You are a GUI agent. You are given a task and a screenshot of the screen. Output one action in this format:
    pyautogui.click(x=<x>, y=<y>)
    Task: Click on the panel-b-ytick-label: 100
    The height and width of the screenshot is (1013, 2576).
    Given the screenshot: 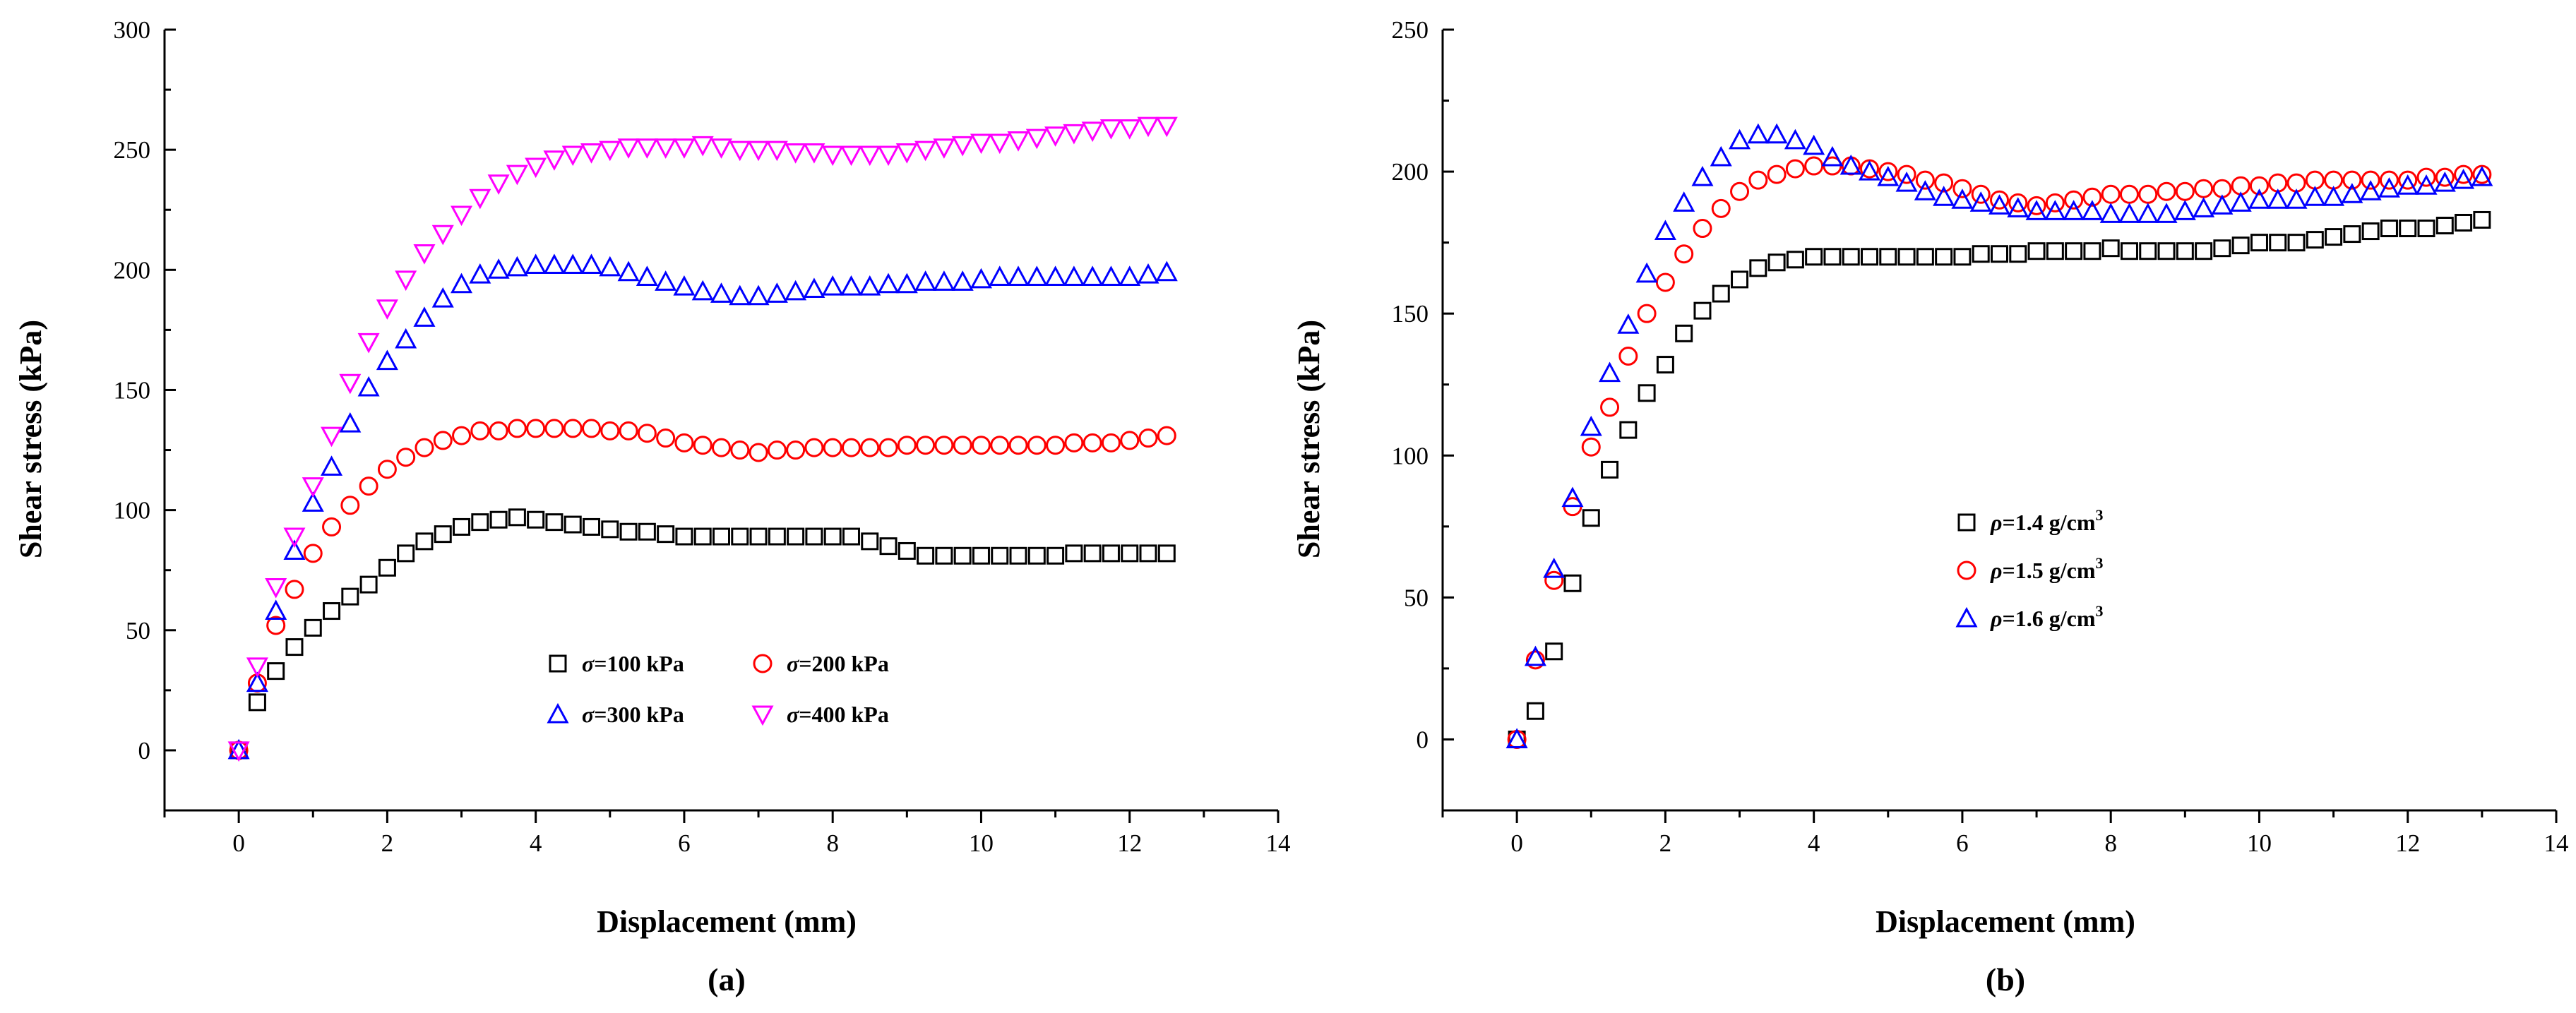 What is the action you would take?
    pyautogui.click(x=1410, y=455)
    